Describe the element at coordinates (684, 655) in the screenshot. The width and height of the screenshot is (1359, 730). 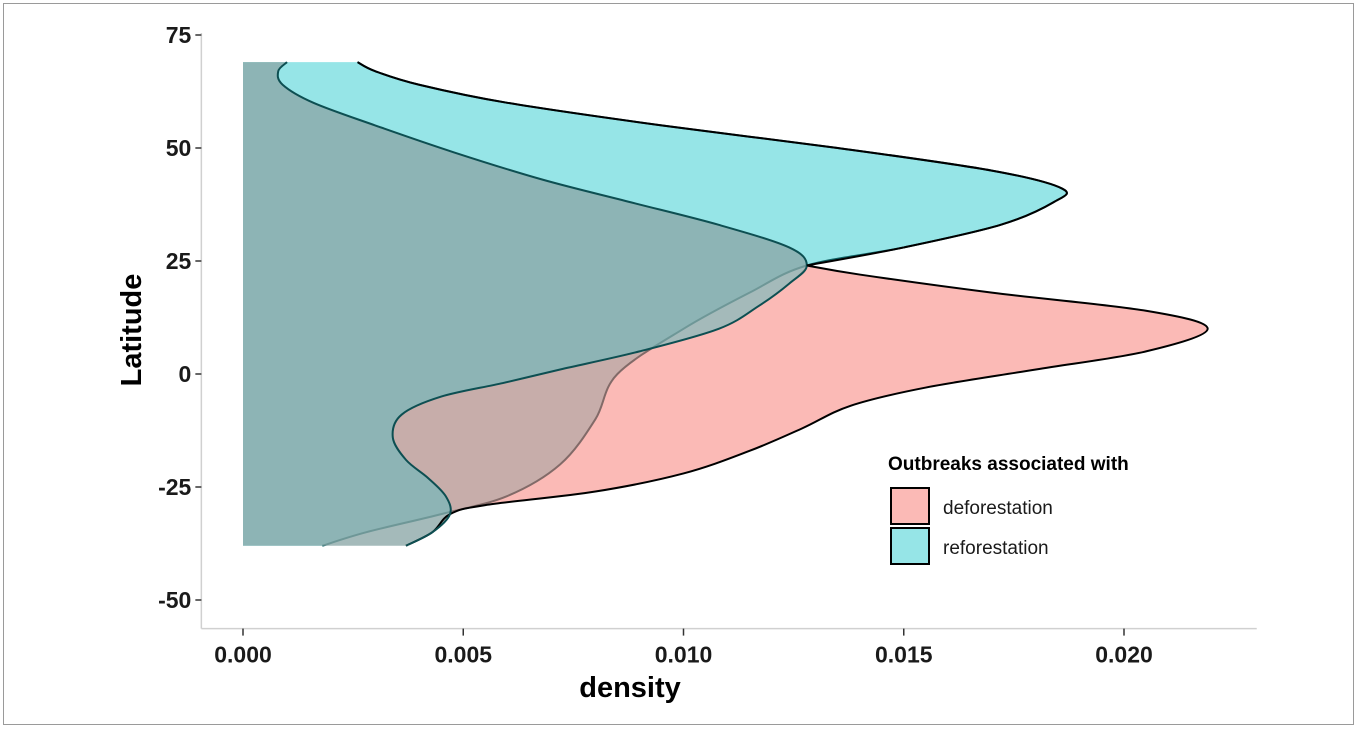
I see `x-tick-label: 0.010` at that location.